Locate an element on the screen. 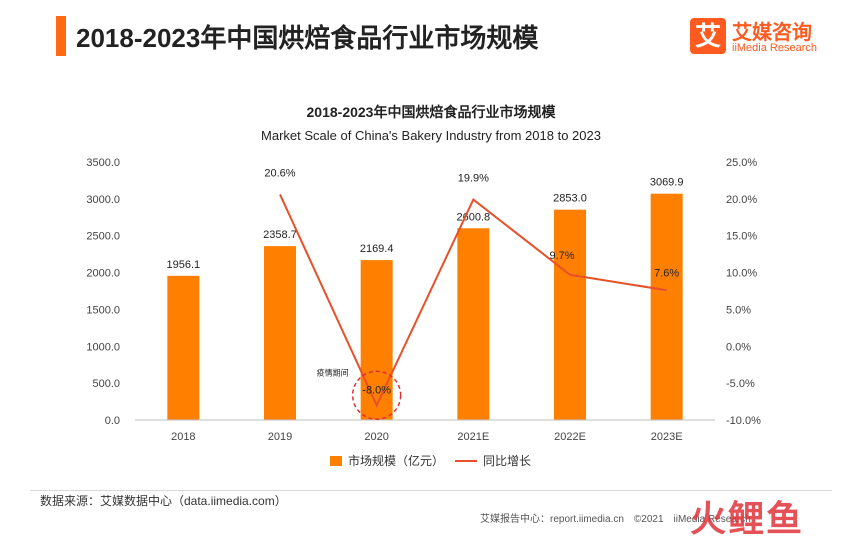  right-tick-label: -10.0% is located at coordinates (743, 421).